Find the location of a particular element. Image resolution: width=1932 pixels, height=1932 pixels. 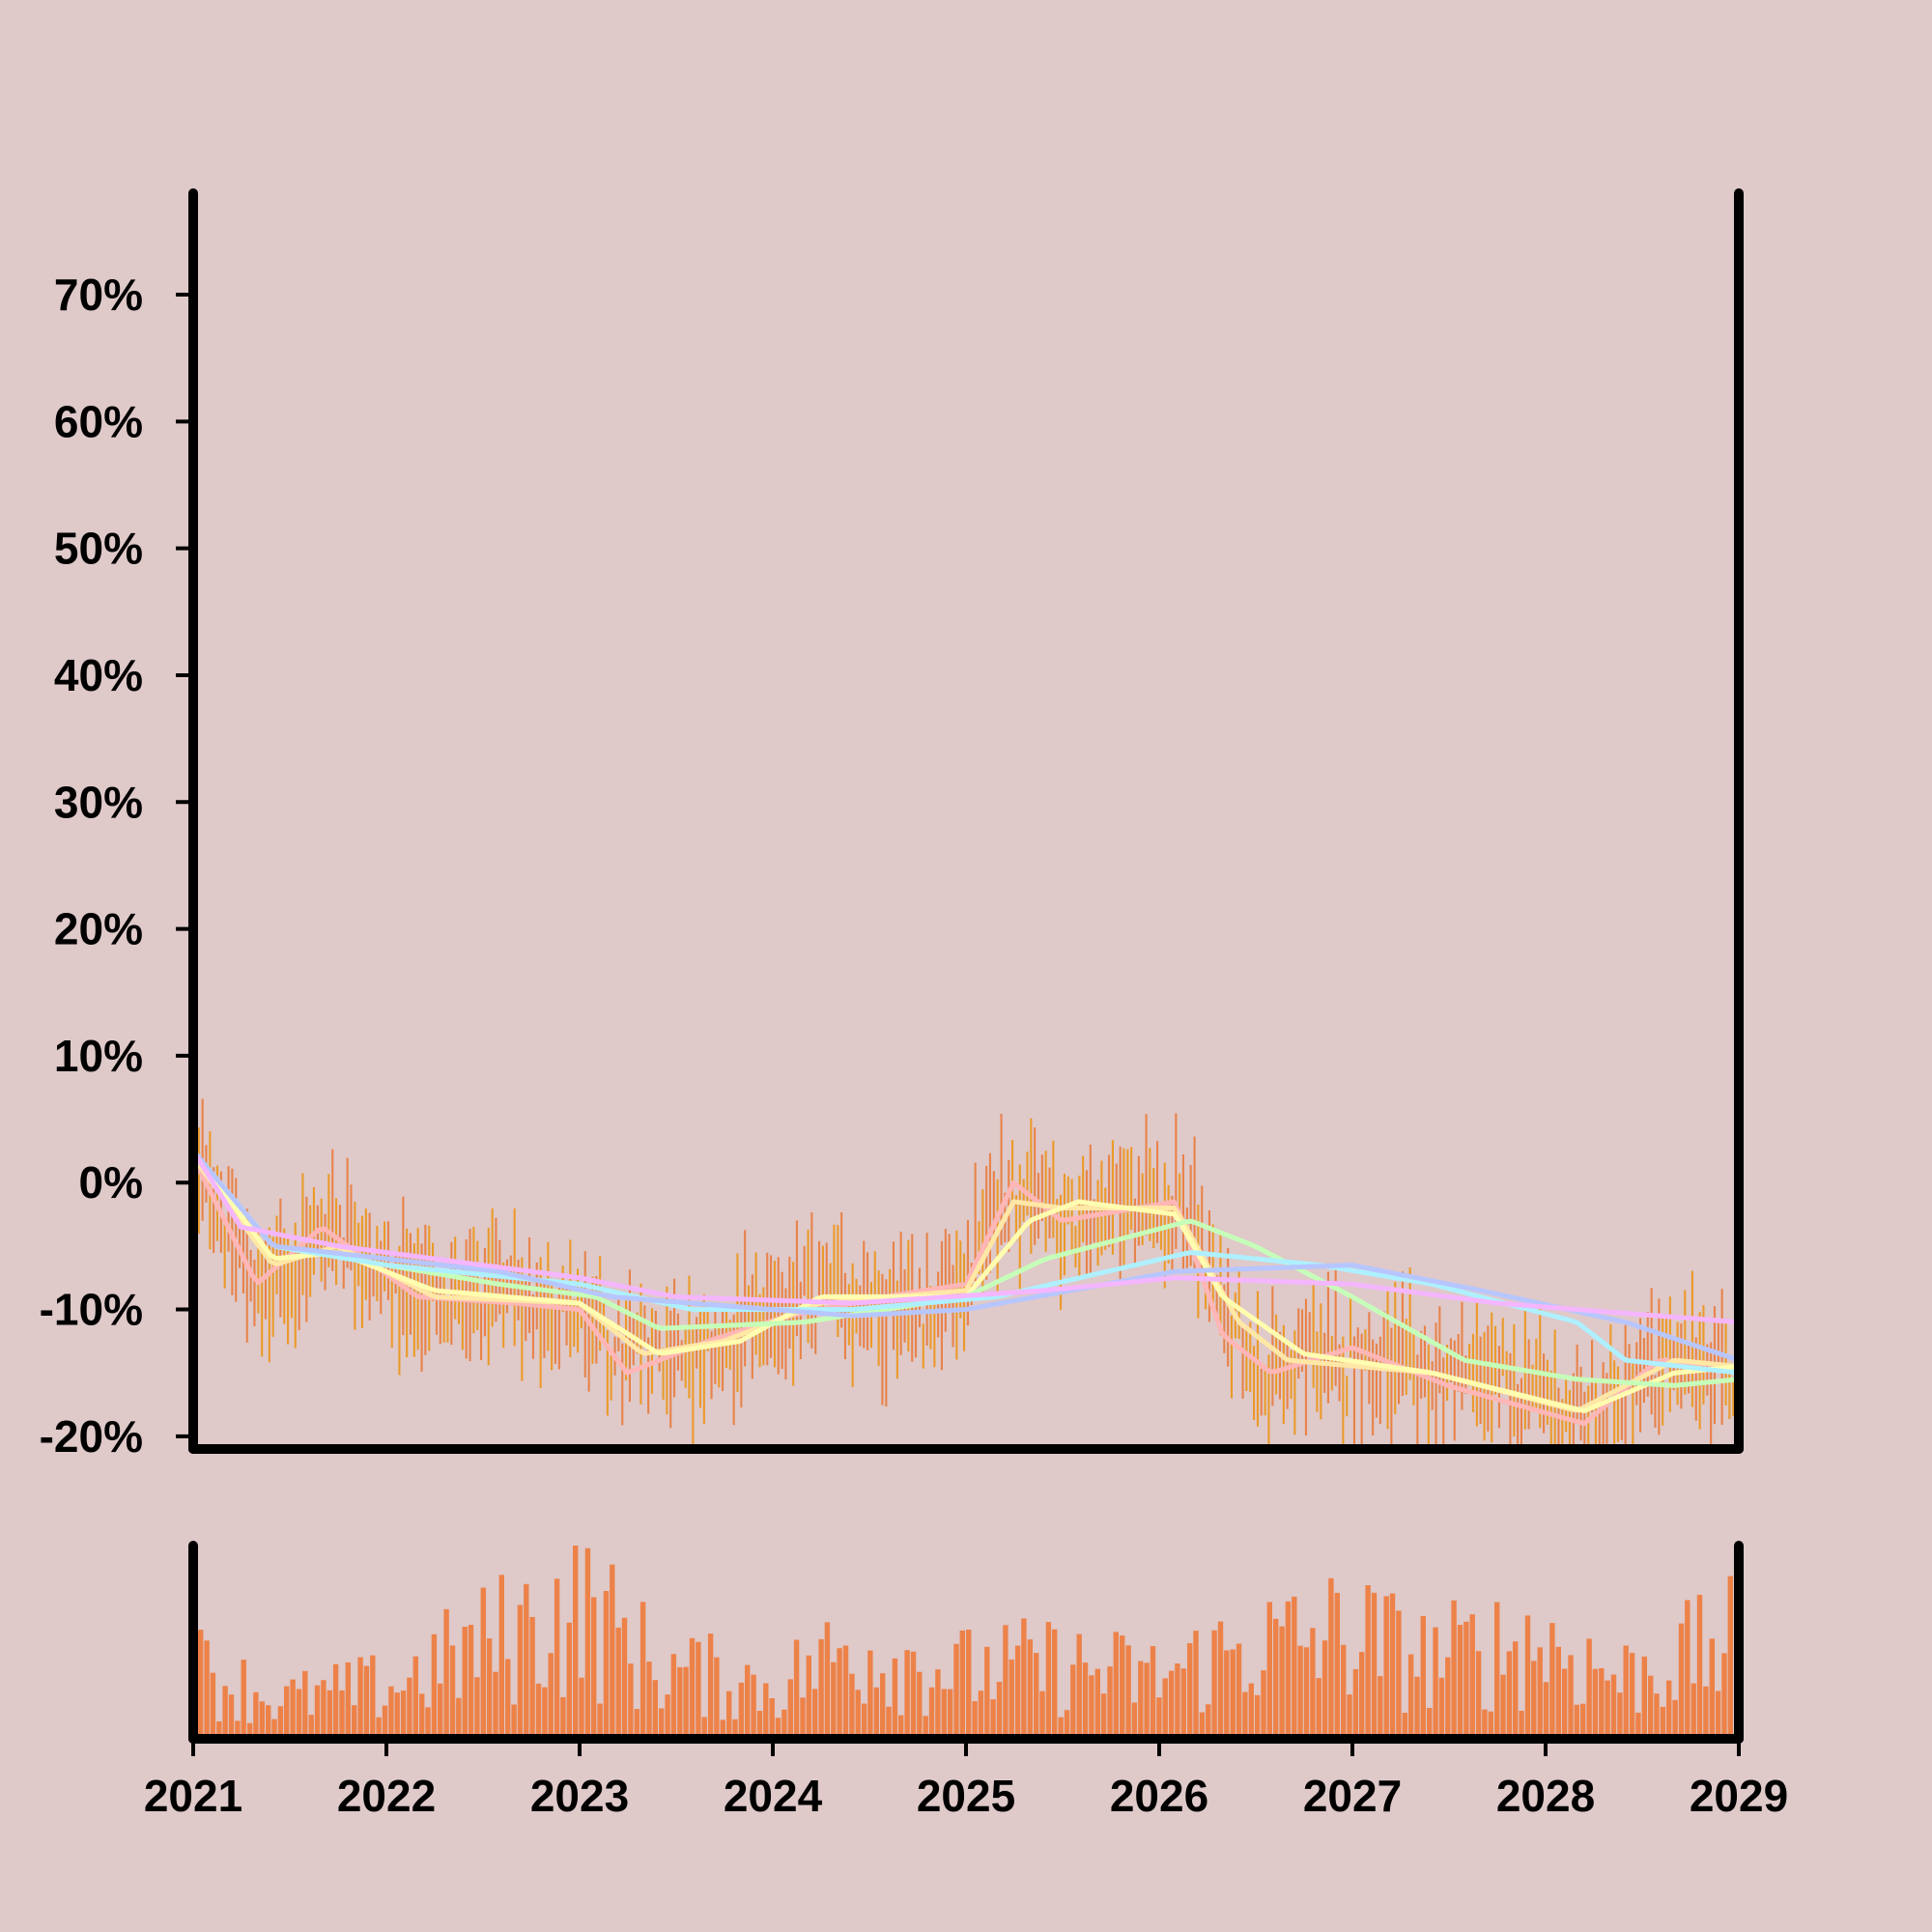

x-tick-label: 2023 is located at coordinates (579, 1796).